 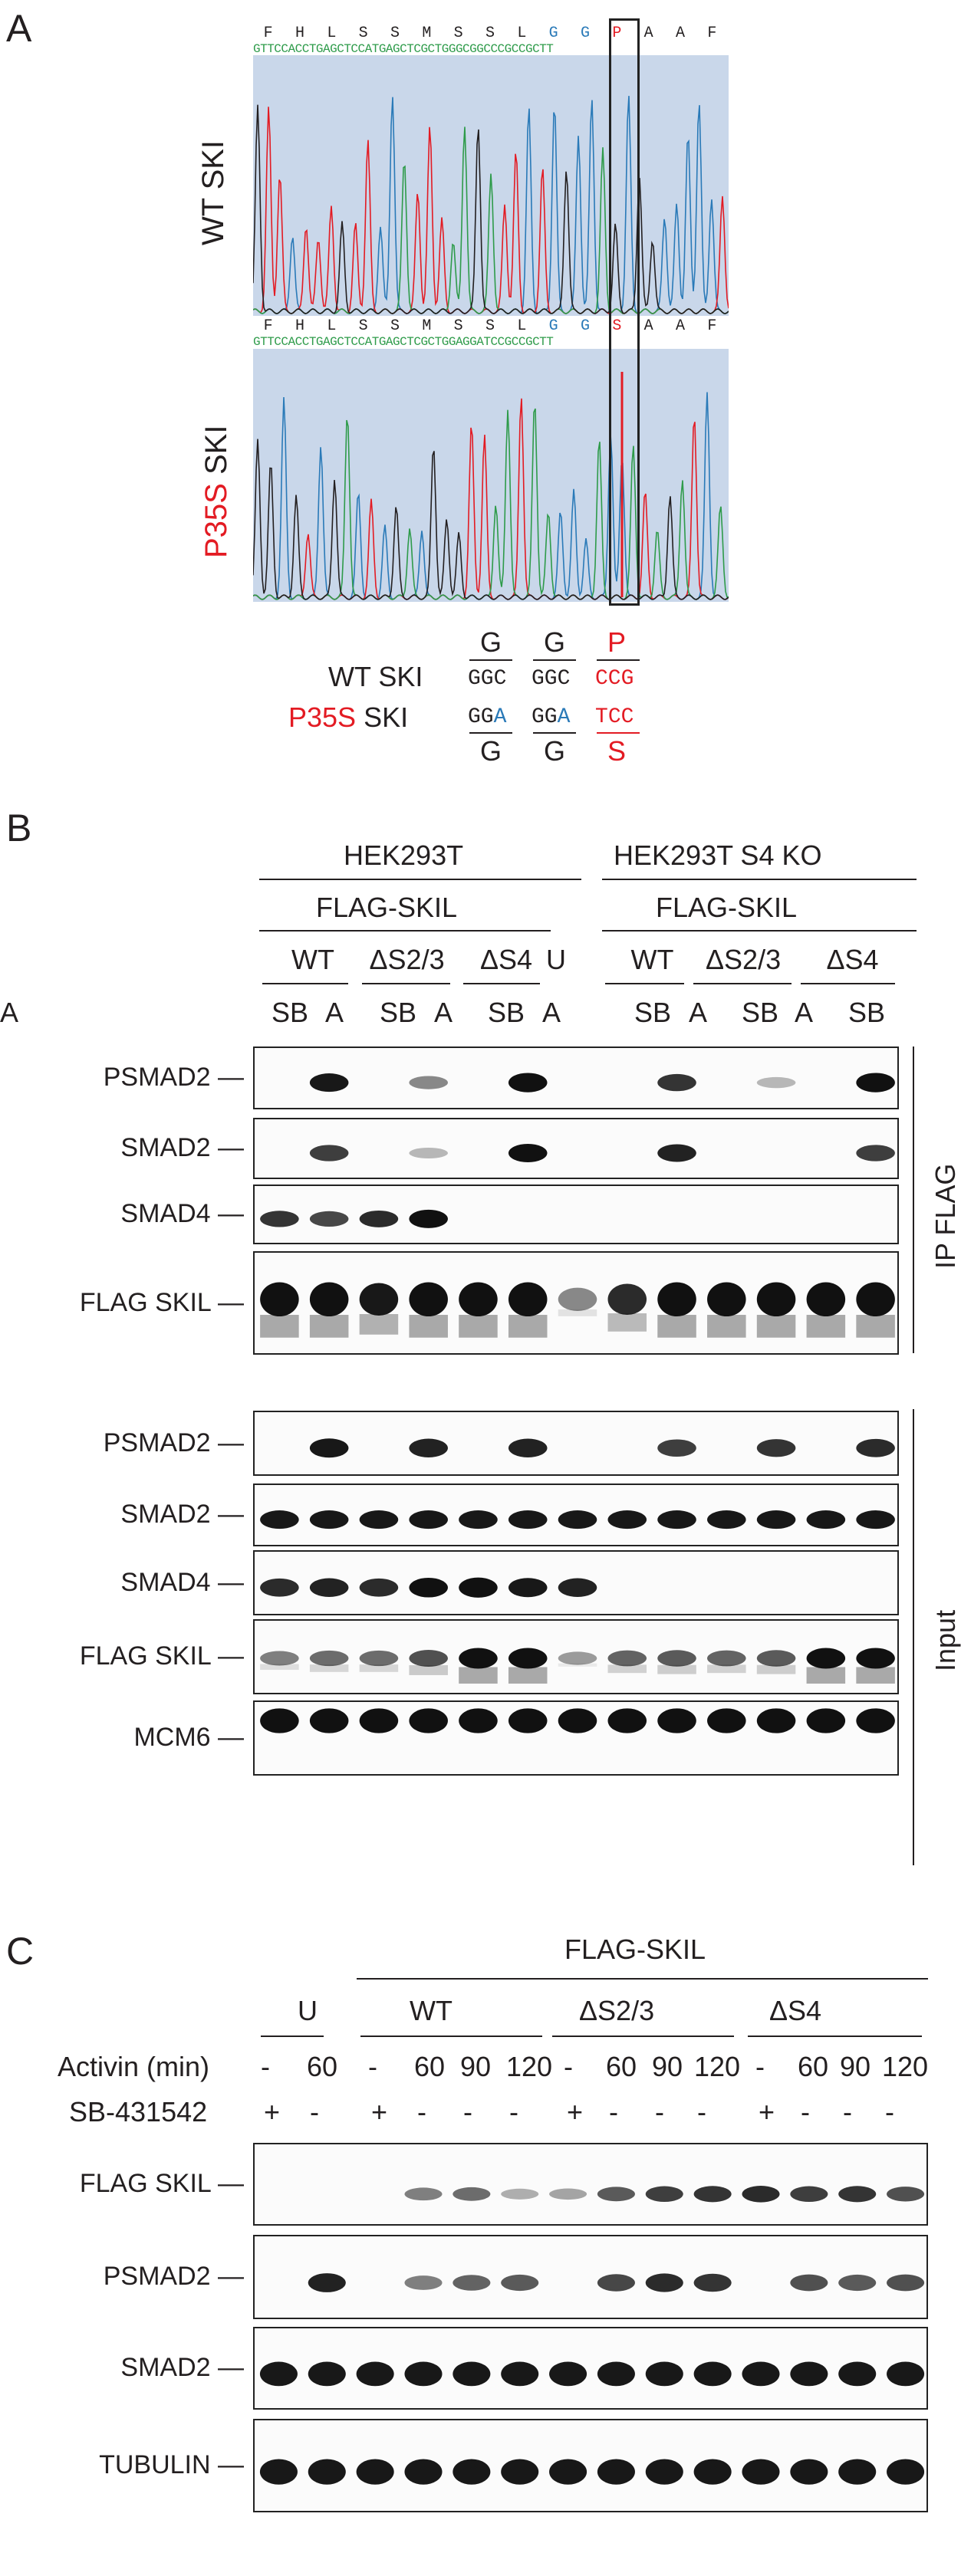 I want to click on wt-codon: CCG, so click(x=614, y=679).